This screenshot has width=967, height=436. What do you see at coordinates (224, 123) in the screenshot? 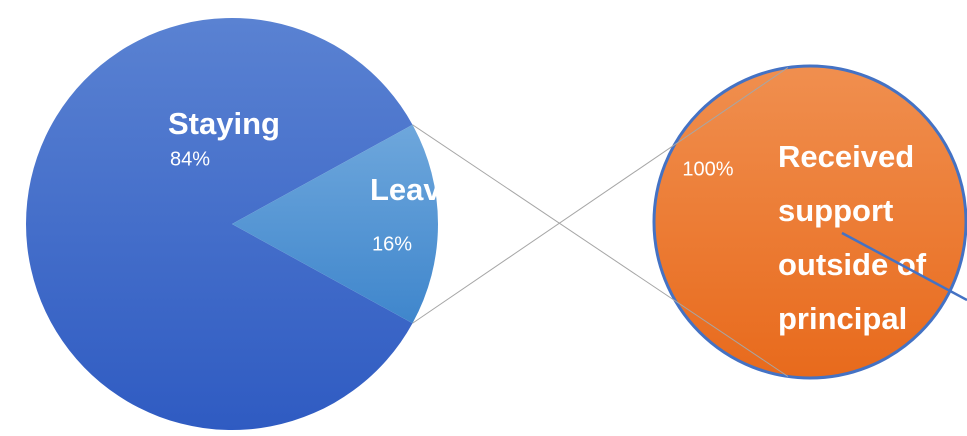
I see `slice-label: Staying` at bounding box center [224, 123].